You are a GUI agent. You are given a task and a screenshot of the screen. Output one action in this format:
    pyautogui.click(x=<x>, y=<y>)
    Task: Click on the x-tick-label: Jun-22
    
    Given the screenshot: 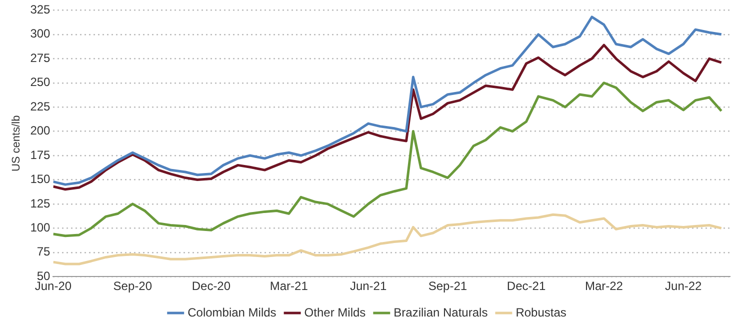 What is the action you would take?
    pyautogui.click(x=683, y=286)
    